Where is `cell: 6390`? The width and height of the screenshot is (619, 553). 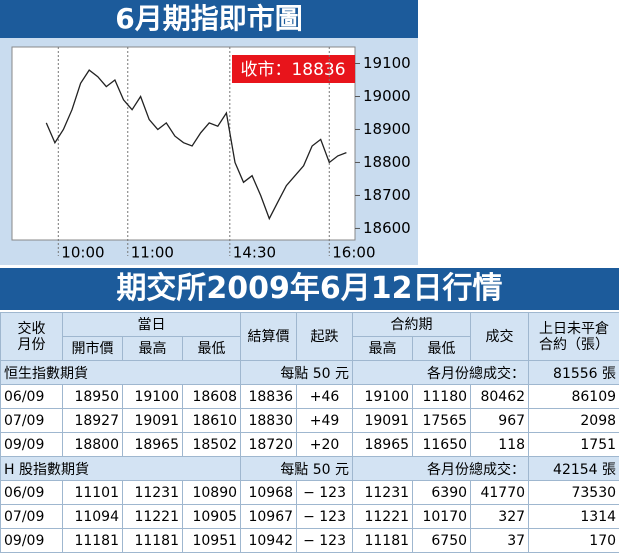
cell: 6390 is located at coordinates (442, 493).